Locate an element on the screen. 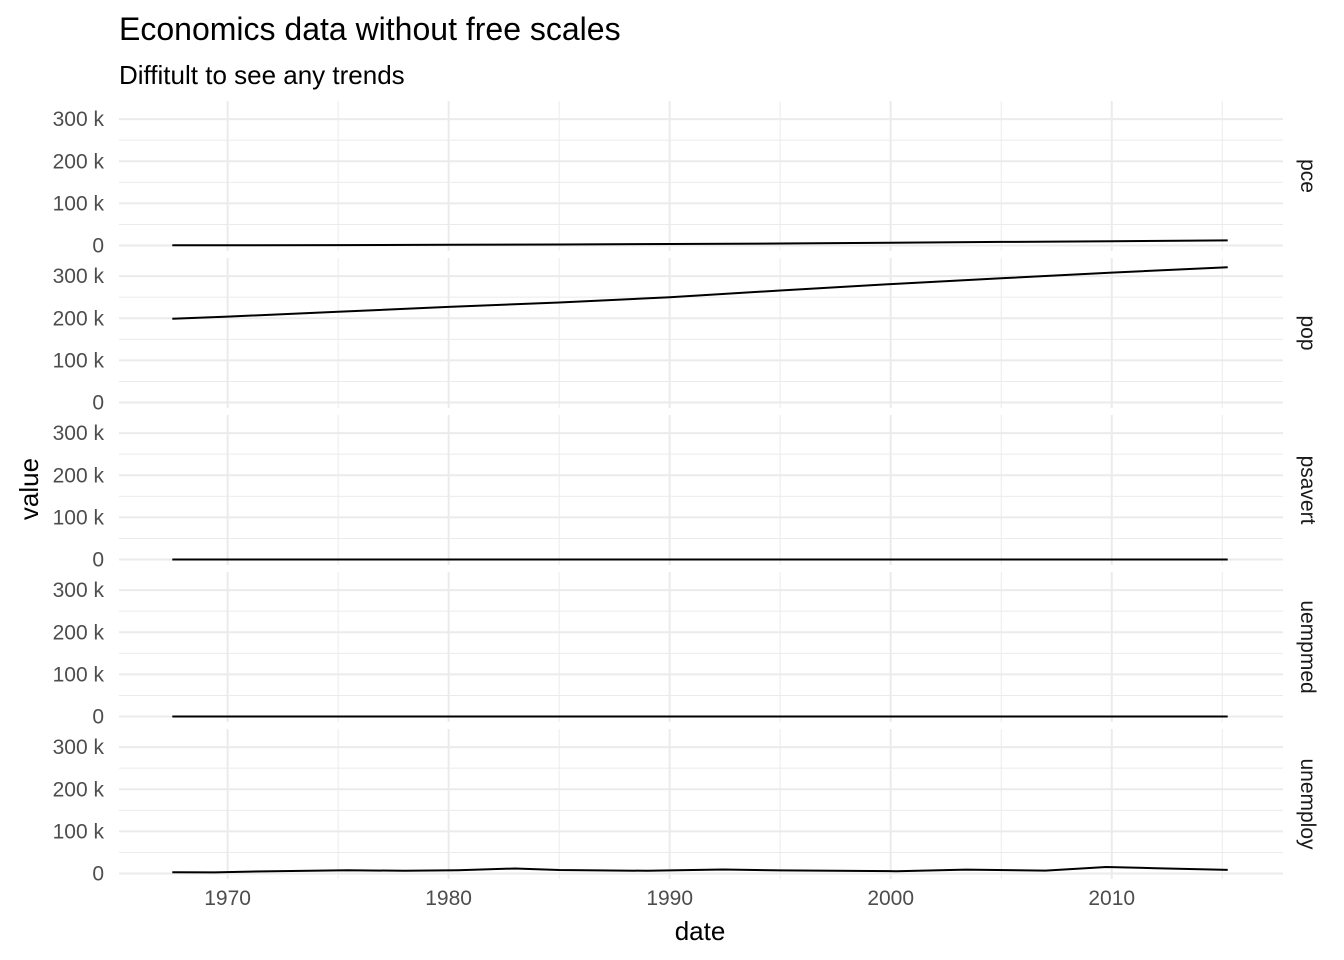 This screenshot has height=960, width=1344. x-tick-label: 1980 is located at coordinates (448, 898).